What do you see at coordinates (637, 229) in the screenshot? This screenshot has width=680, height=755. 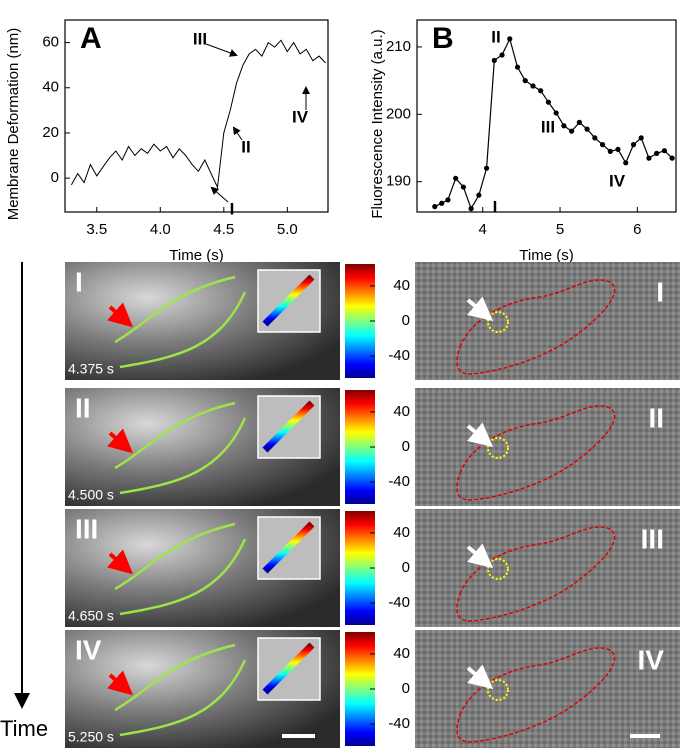 I see `x-tick-label: 6` at bounding box center [637, 229].